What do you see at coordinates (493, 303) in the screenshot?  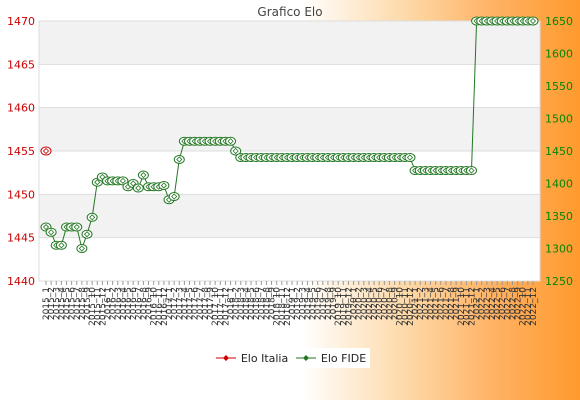 I see `x-axis-tick-label: 2022_4` at bounding box center [493, 303].